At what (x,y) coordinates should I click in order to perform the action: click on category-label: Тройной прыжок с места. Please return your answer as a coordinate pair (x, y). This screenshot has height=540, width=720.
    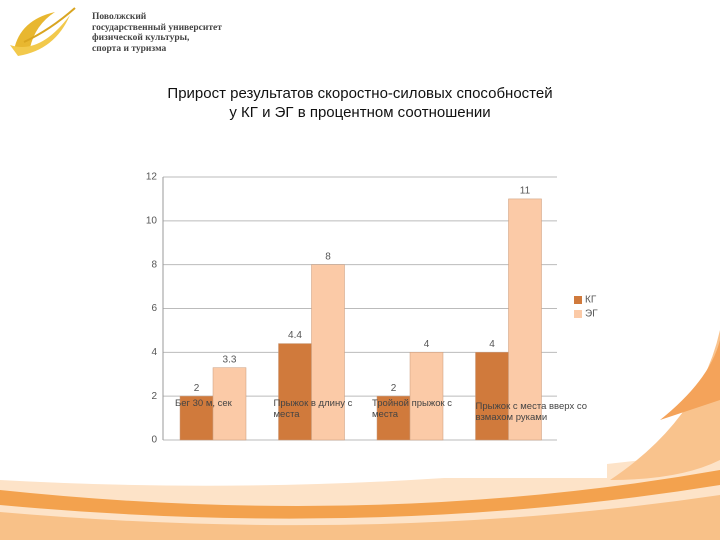
    Looking at the image, I should click on (412, 409).